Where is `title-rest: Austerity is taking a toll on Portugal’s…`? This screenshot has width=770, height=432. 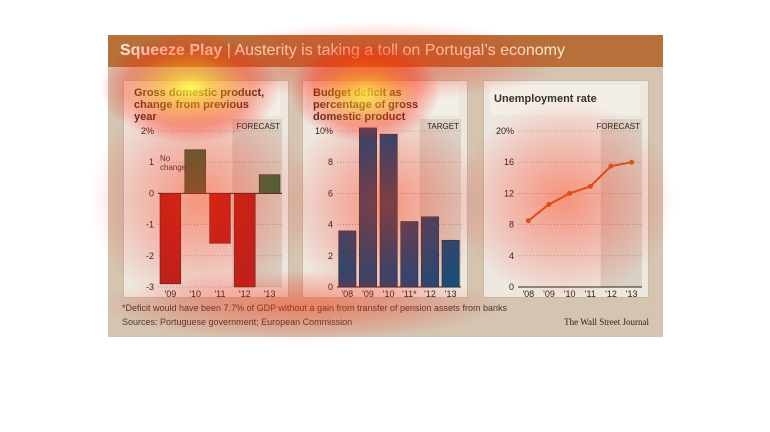
title-rest: Austerity is taking a toll on Portugal’s… is located at coordinates (399, 50).